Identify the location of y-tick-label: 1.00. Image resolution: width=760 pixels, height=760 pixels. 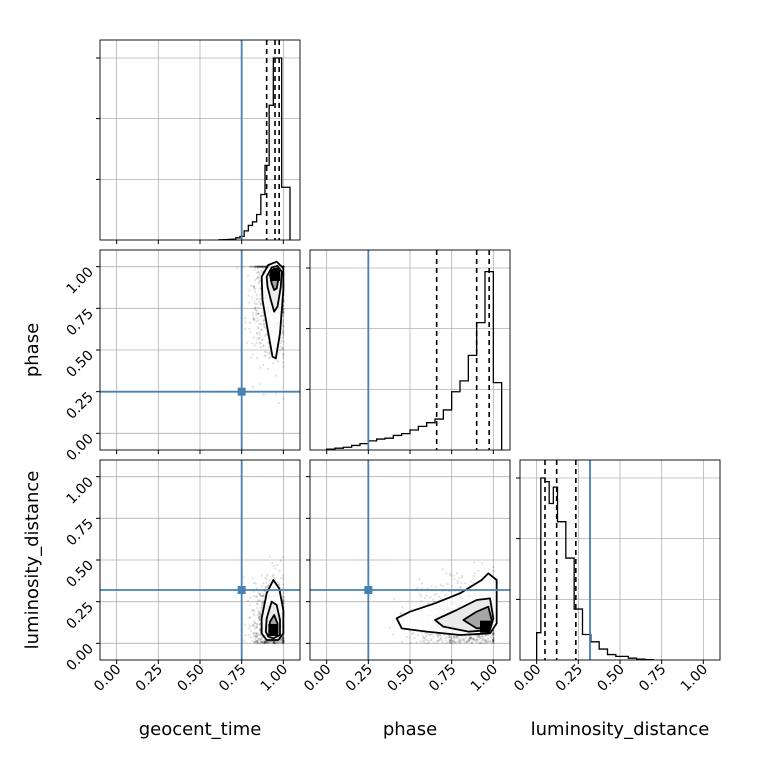
(79, 280).